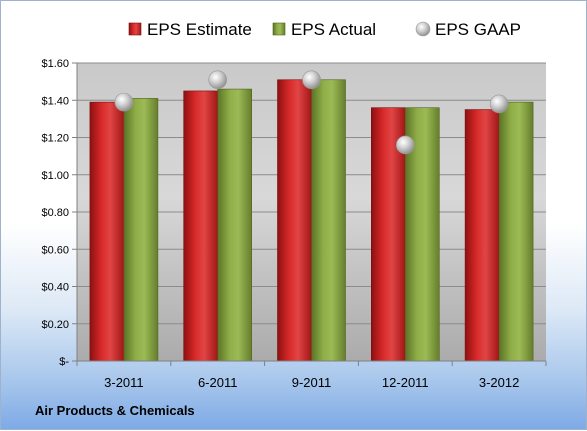  What do you see at coordinates (55, 325) in the screenshot?
I see `y-tick-label: $0.20` at bounding box center [55, 325].